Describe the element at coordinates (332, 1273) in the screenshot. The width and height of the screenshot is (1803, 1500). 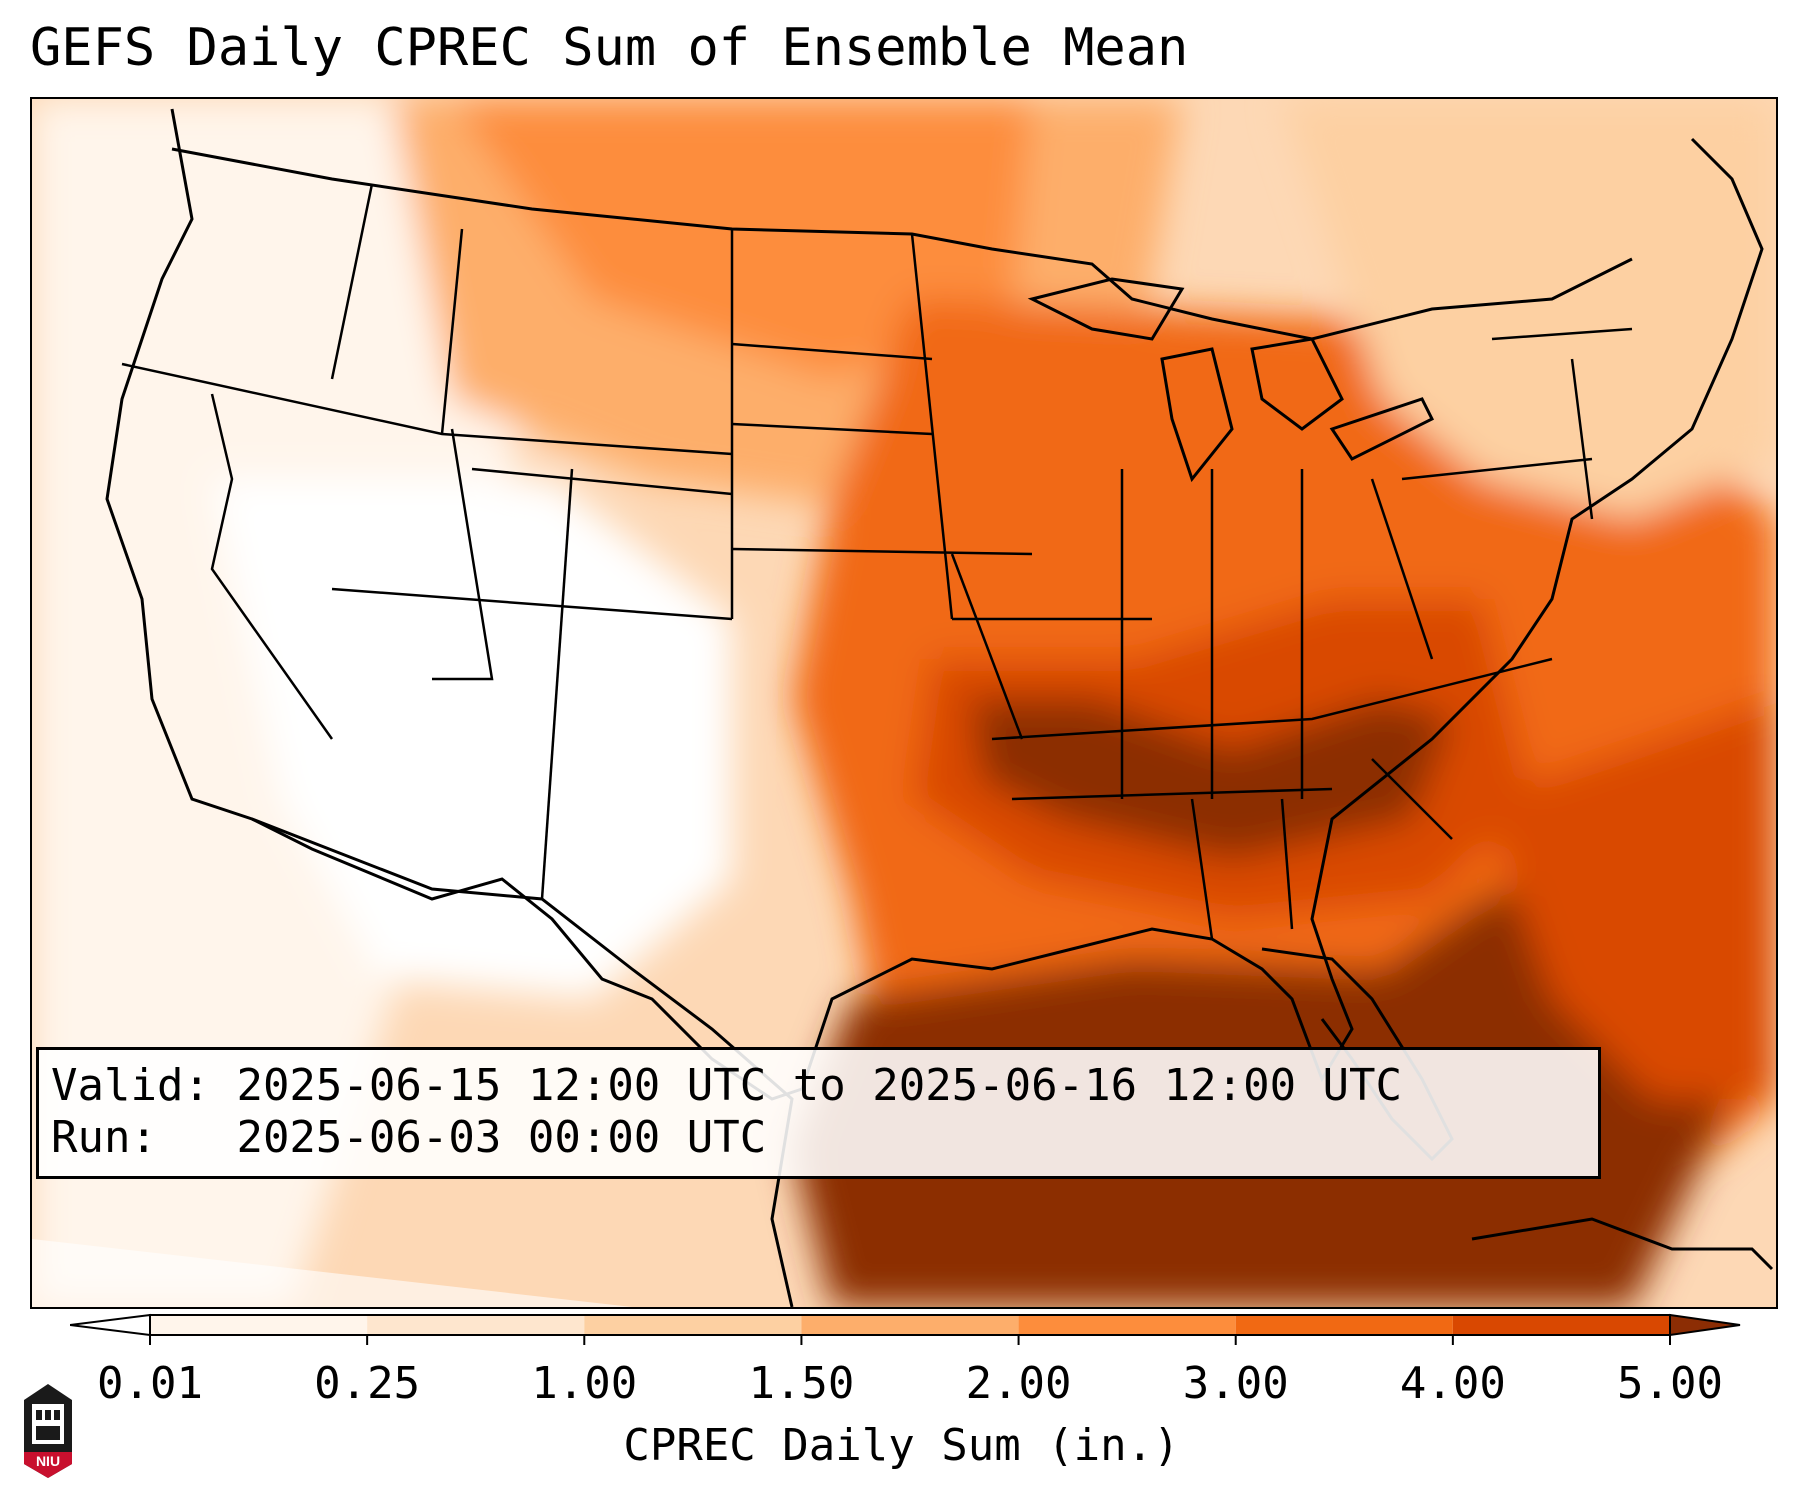
I see `domain-edge` at that location.